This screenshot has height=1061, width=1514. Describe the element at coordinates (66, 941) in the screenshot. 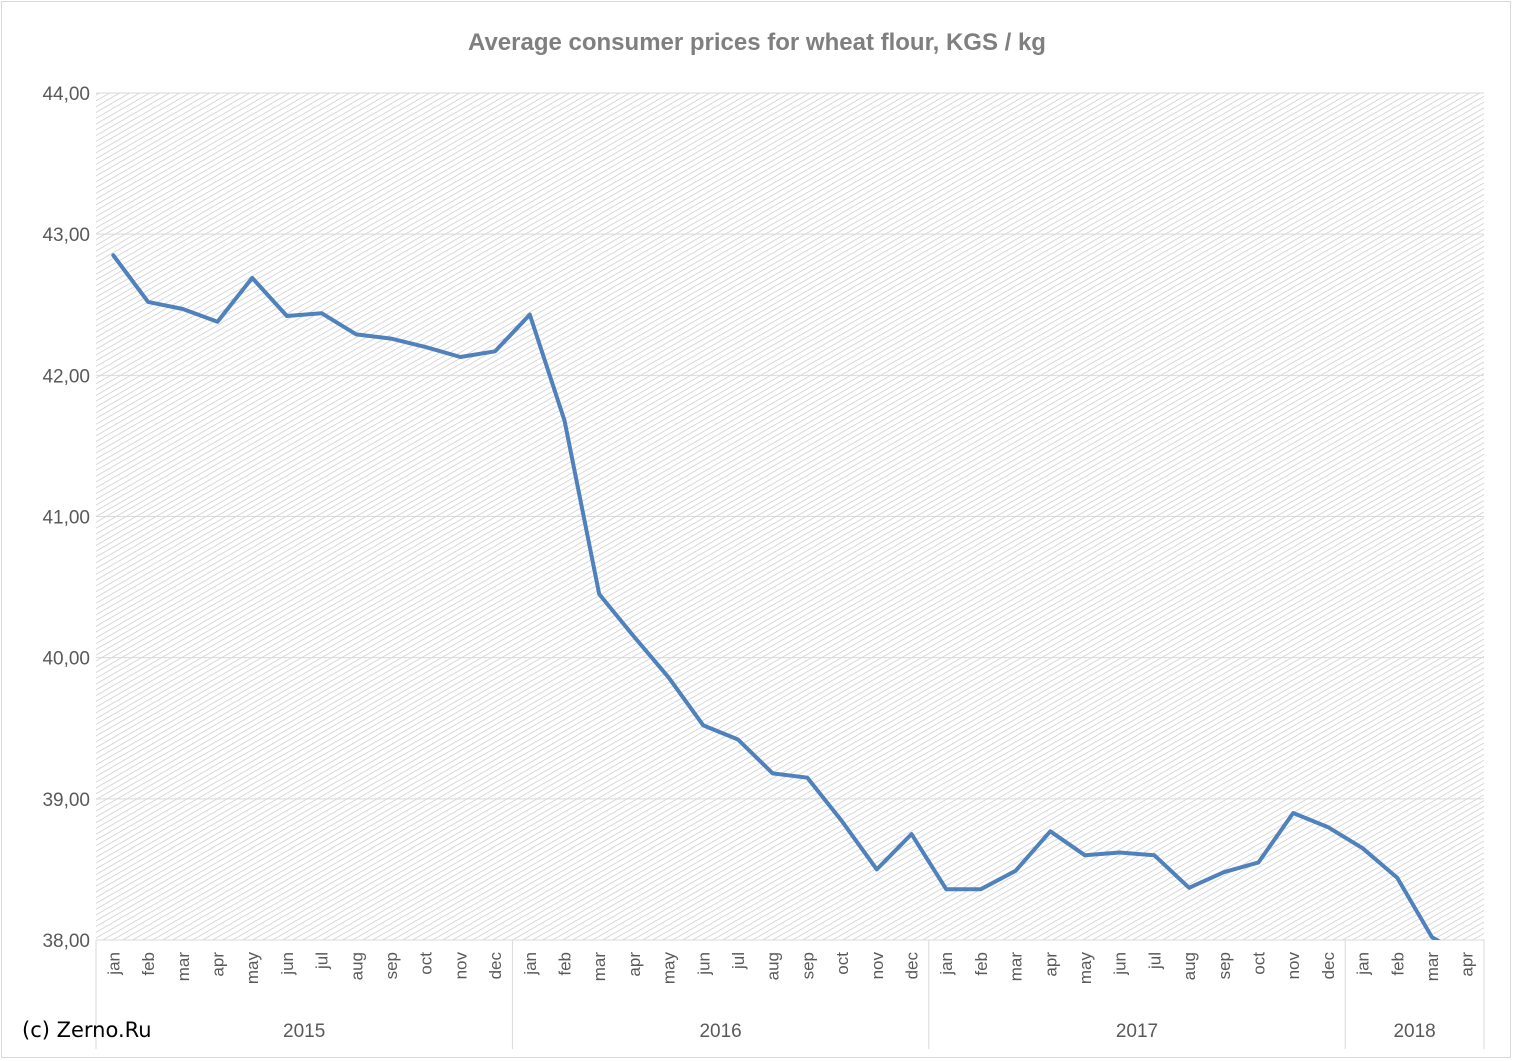

I see `y-tick-label: 38,00` at that location.